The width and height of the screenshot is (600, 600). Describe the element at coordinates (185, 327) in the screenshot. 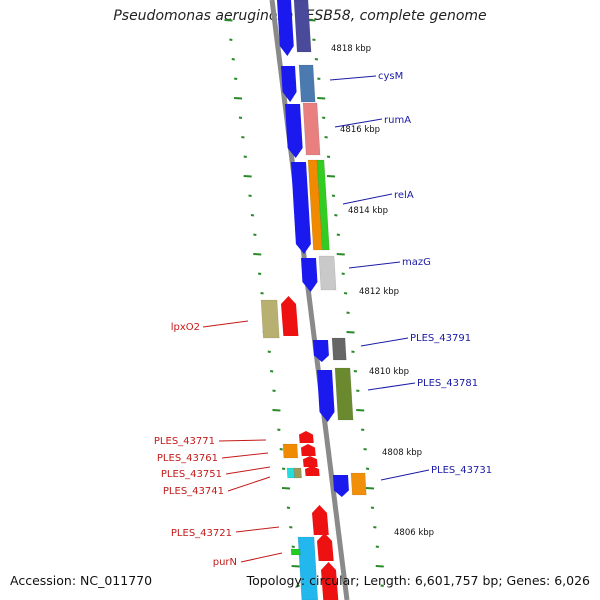

I see `gene-label-lpxO2: lpxO2` at that location.